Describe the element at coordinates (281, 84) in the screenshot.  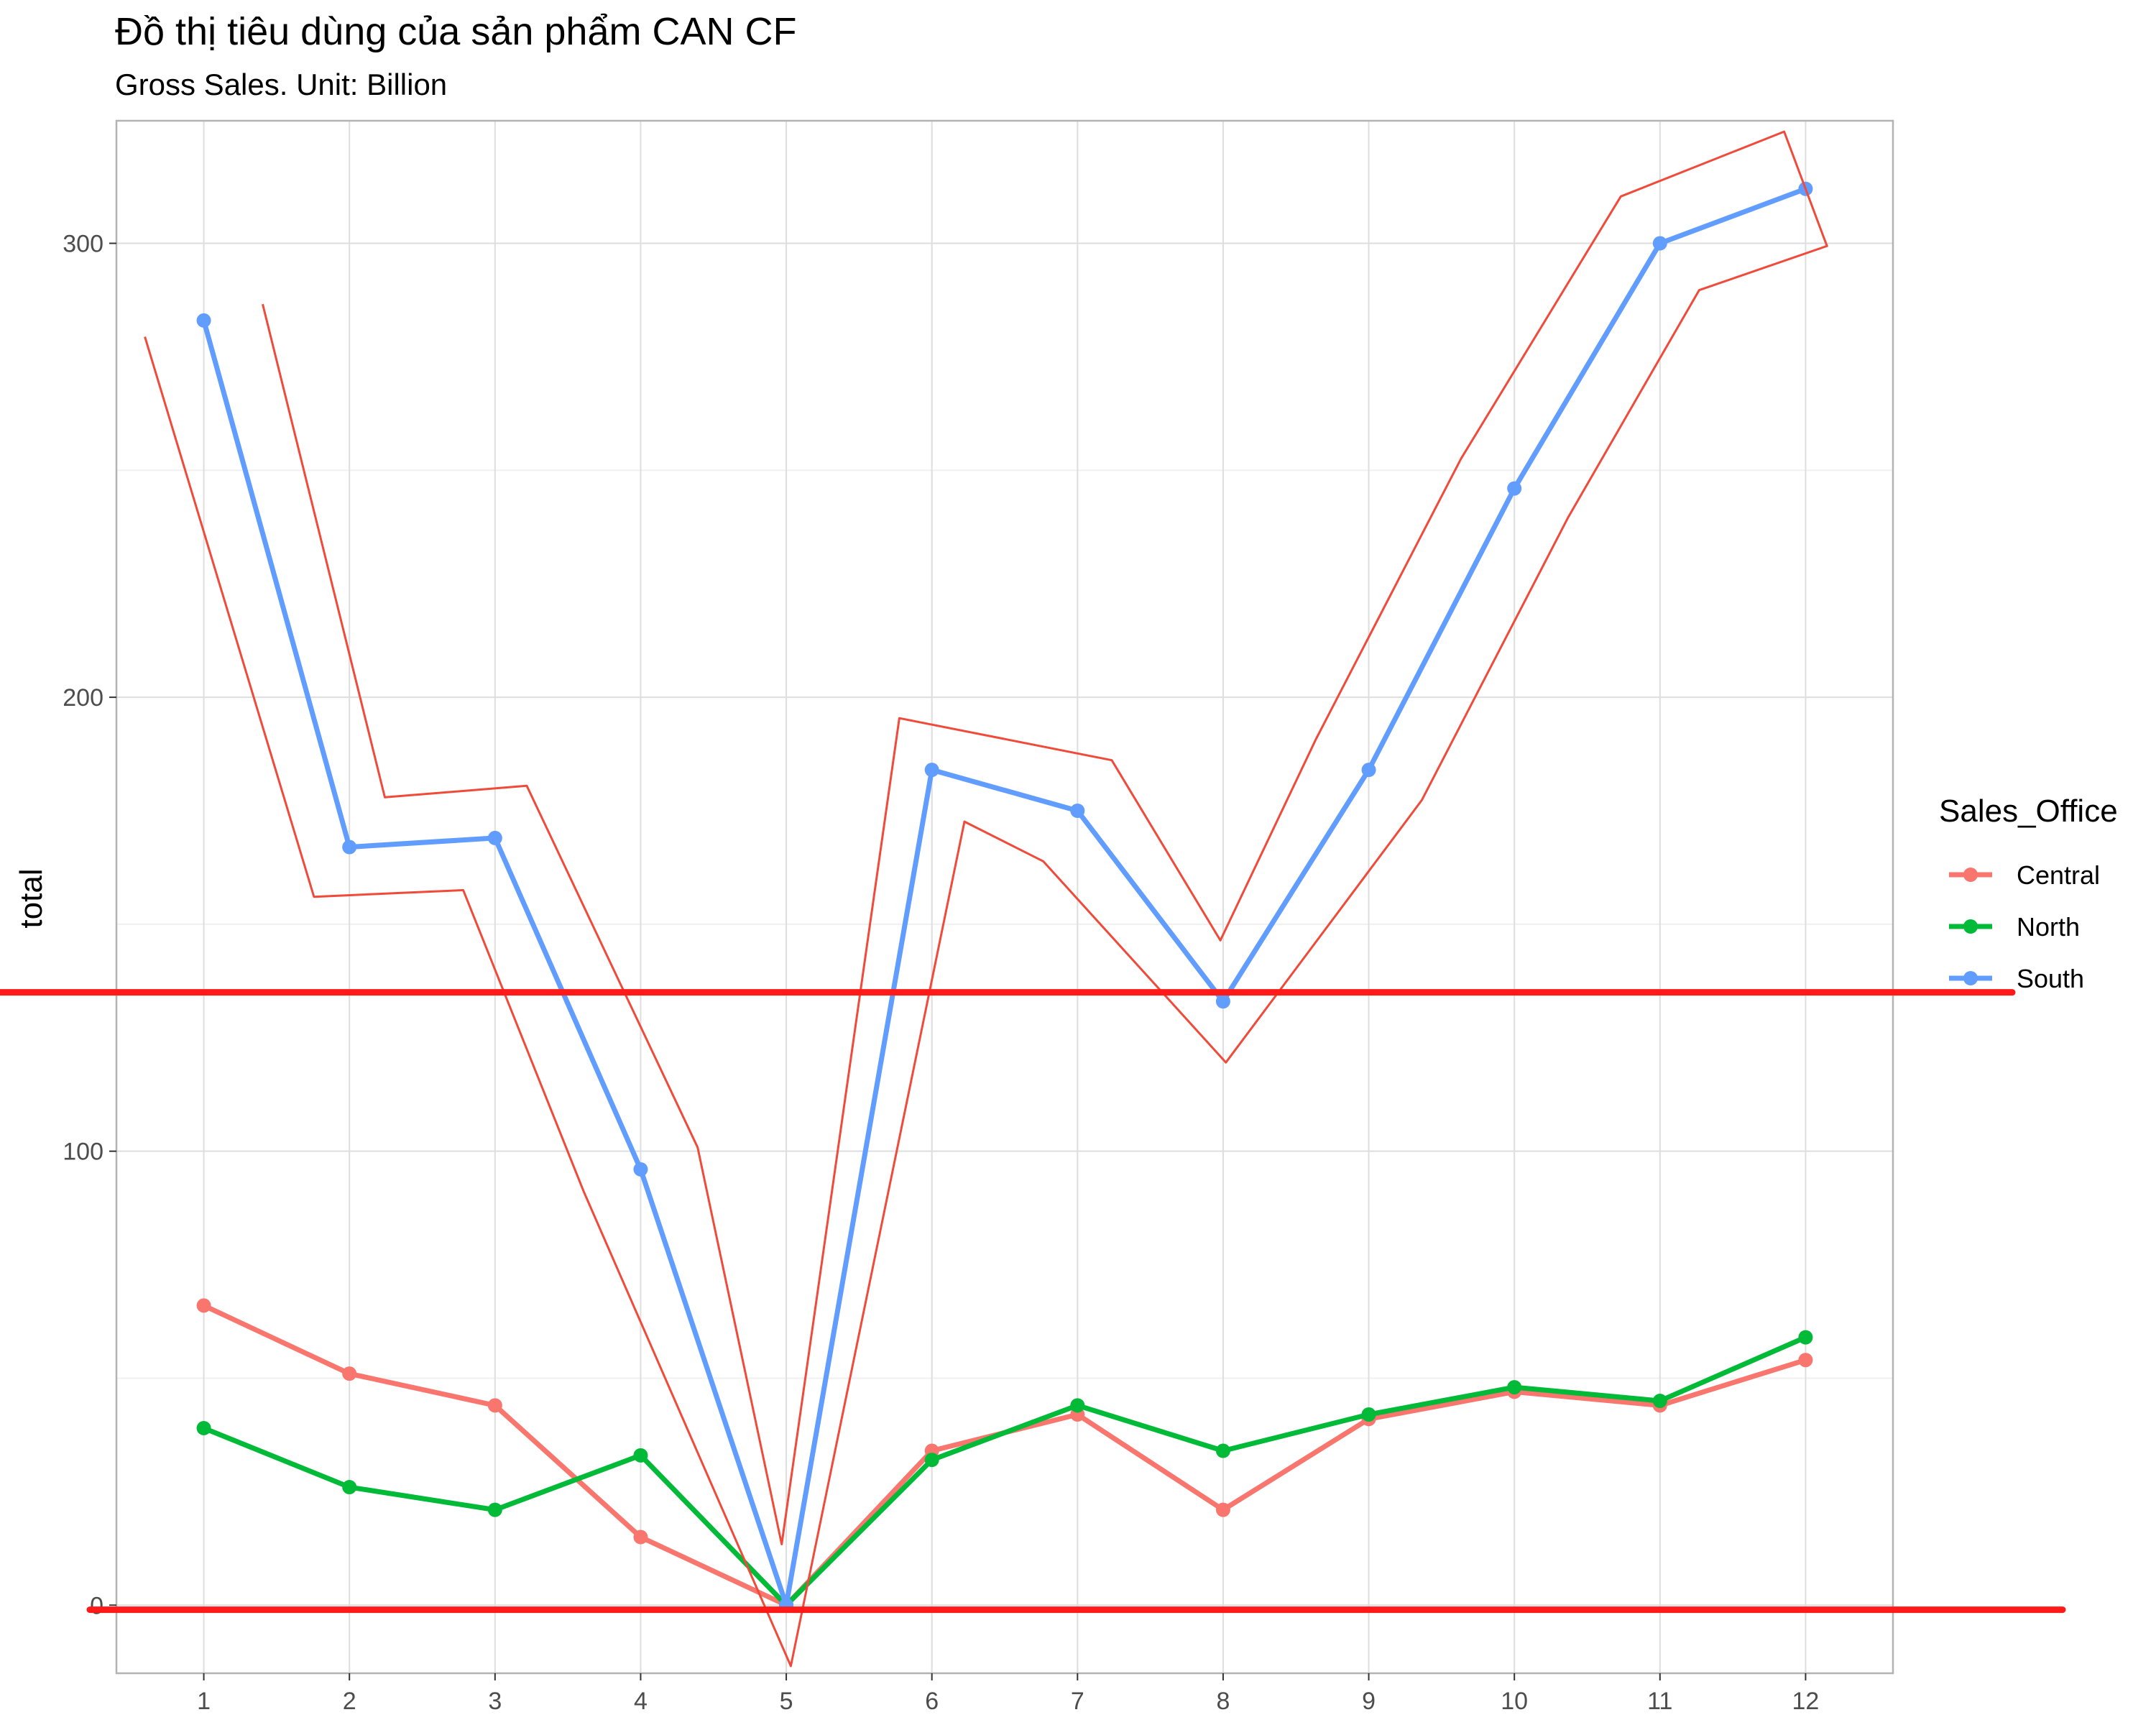
I see `chart-subtitle: Gross Sales. Unit: Billion` at that location.